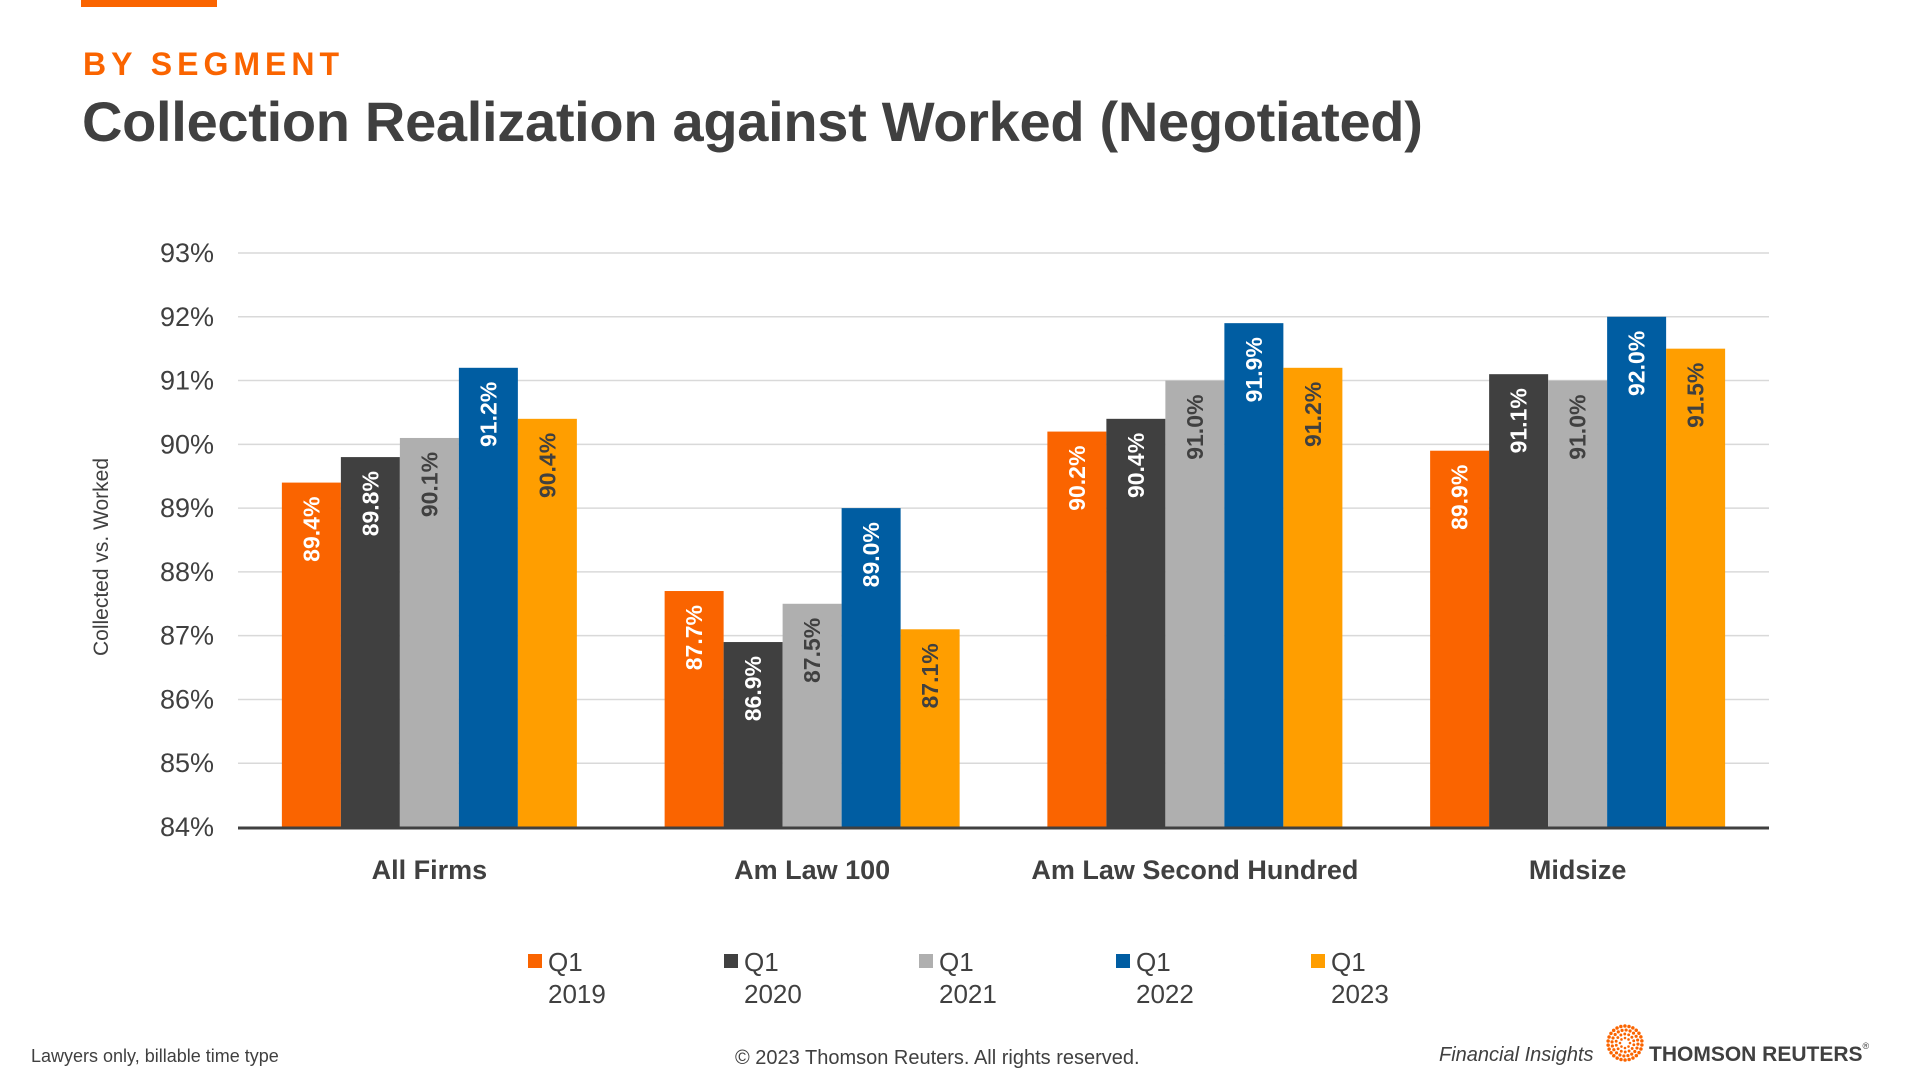  I want to click on x-tick-label: Midsize, so click(1578, 870).